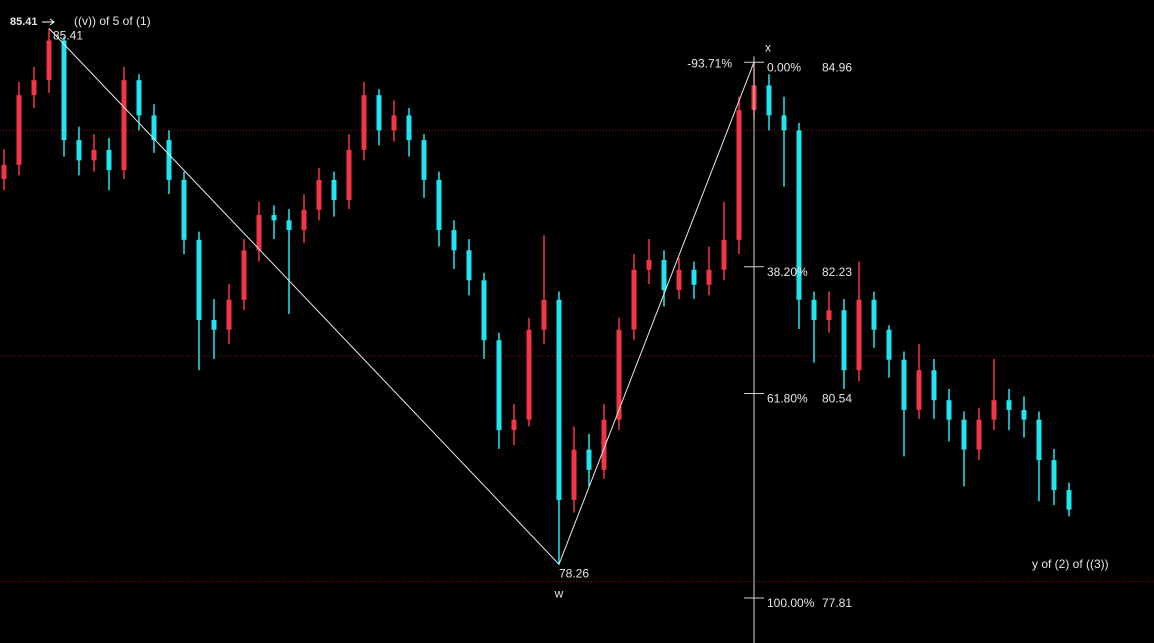 The width and height of the screenshot is (1154, 643). What do you see at coordinates (768, 47) in the screenshot?
I see `pivot-name: x` at bounding box center [768, 47].